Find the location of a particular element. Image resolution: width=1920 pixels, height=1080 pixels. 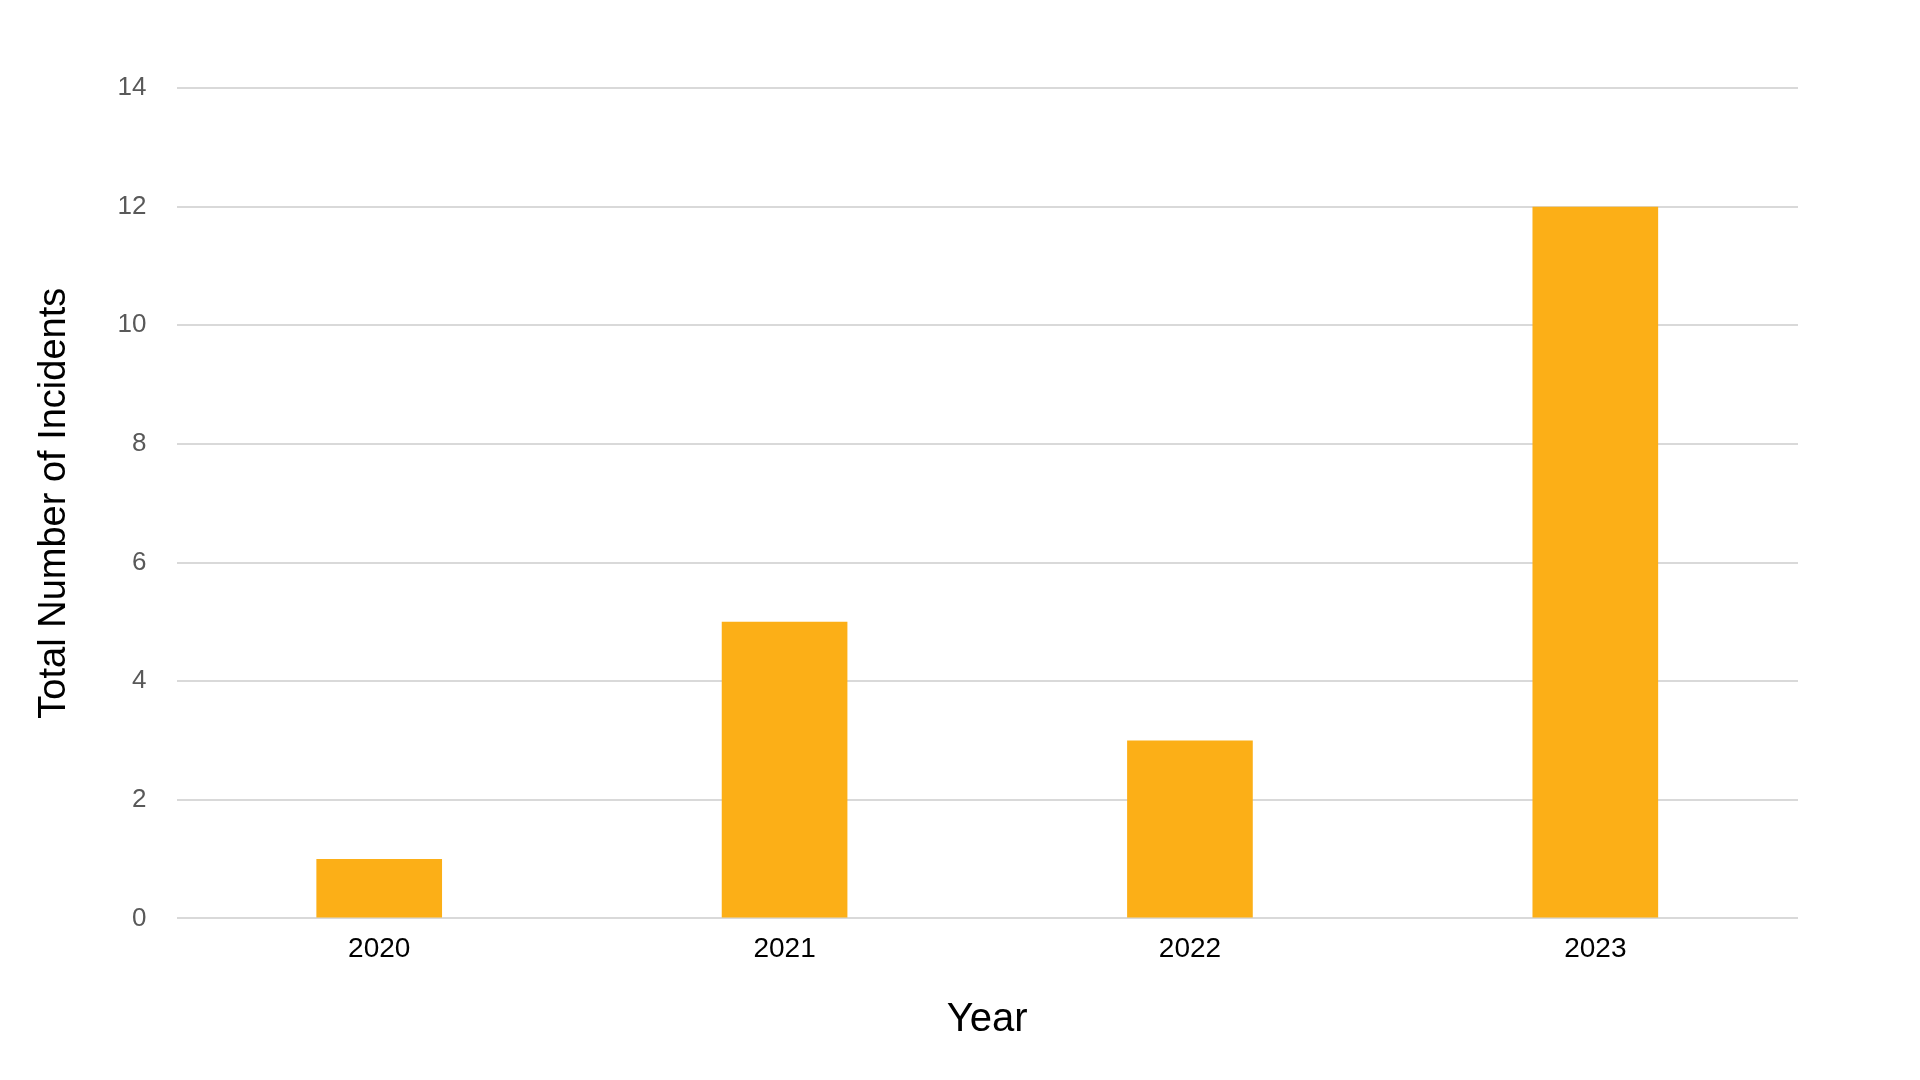

x-tick-label: 2021 is located at coordinates (784, 947).